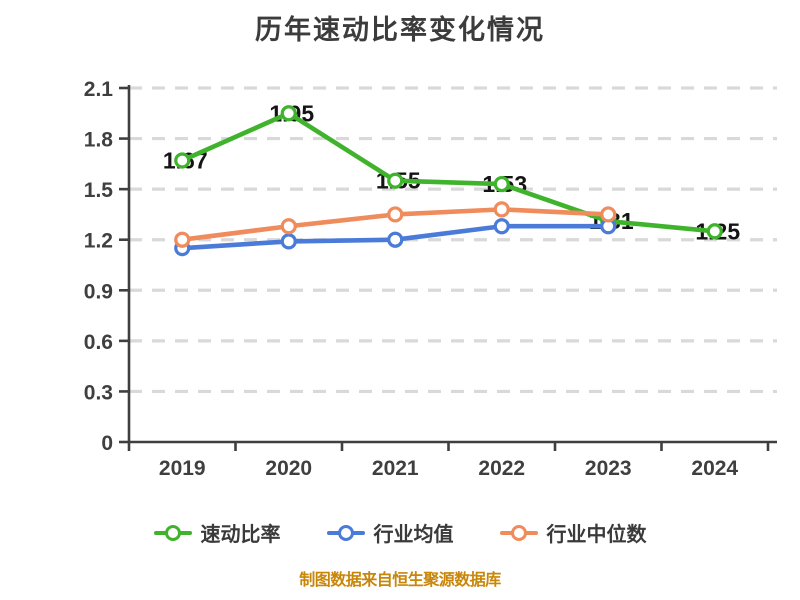 This screenshot has width=800, height=600. What do you see at coordinates (99, 140) in the screenshot?
I see `y-tick-label: 1.8` at bounding box center [99, 140].